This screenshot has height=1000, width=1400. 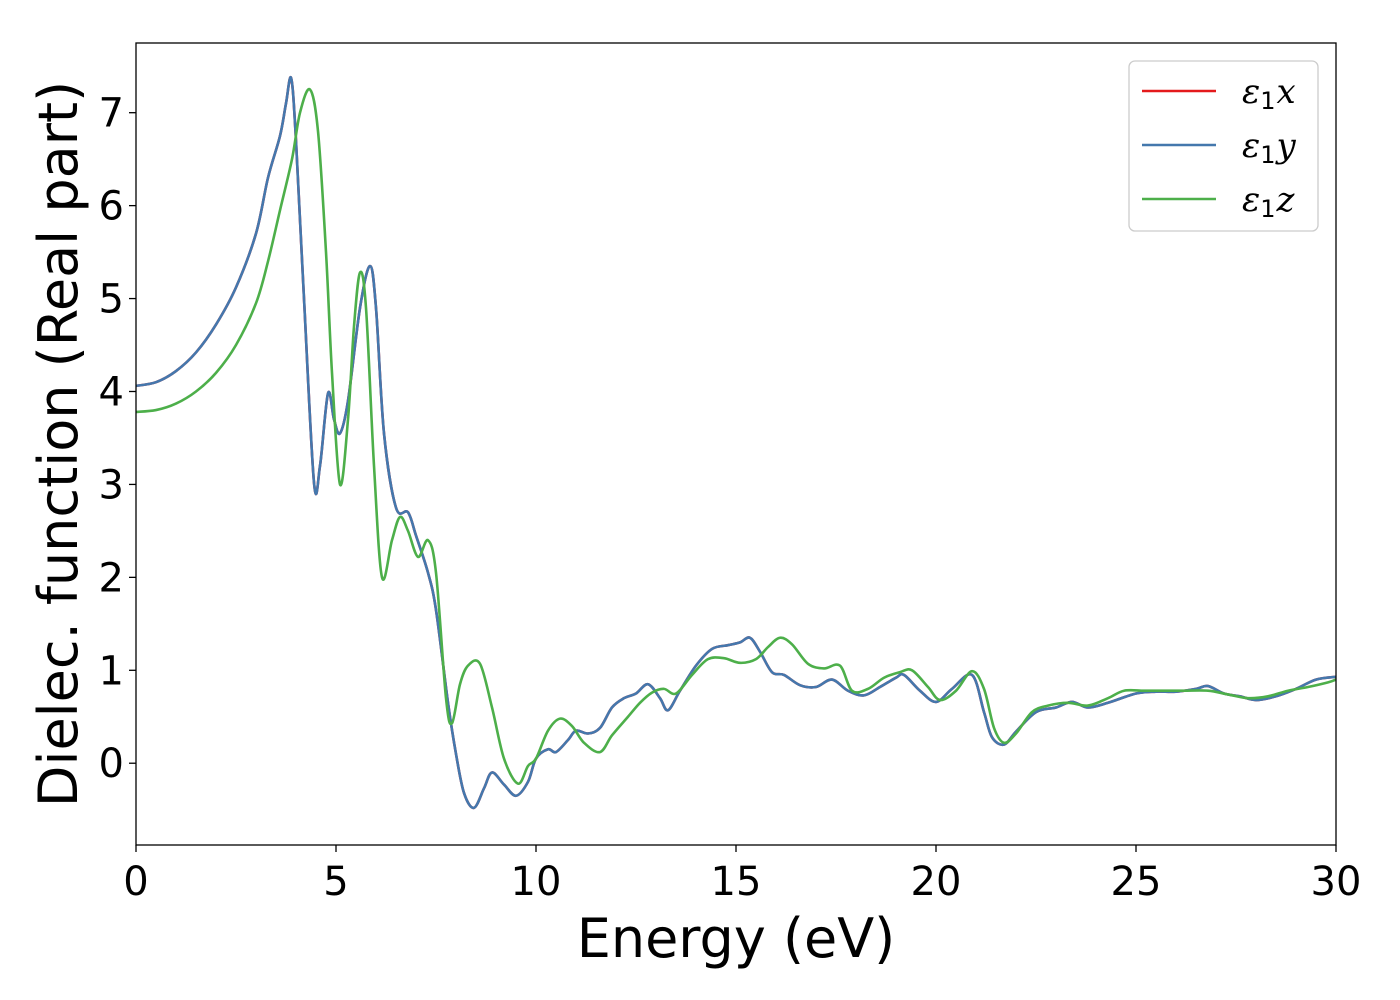 What do you see at coordinates (736, 882) in the screenshot?
I see `x-tick-label: 15` at bounding box center [736, 882].